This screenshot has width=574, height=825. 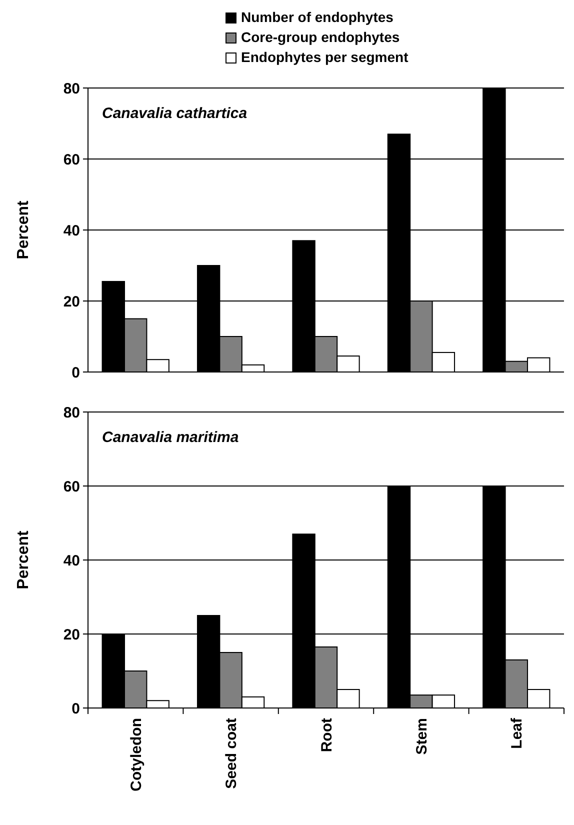 What do you see at coordinates (317, 17) in the screenshot?
I see `legend-label: Number of endophytes` at bounding box center [317, 17].